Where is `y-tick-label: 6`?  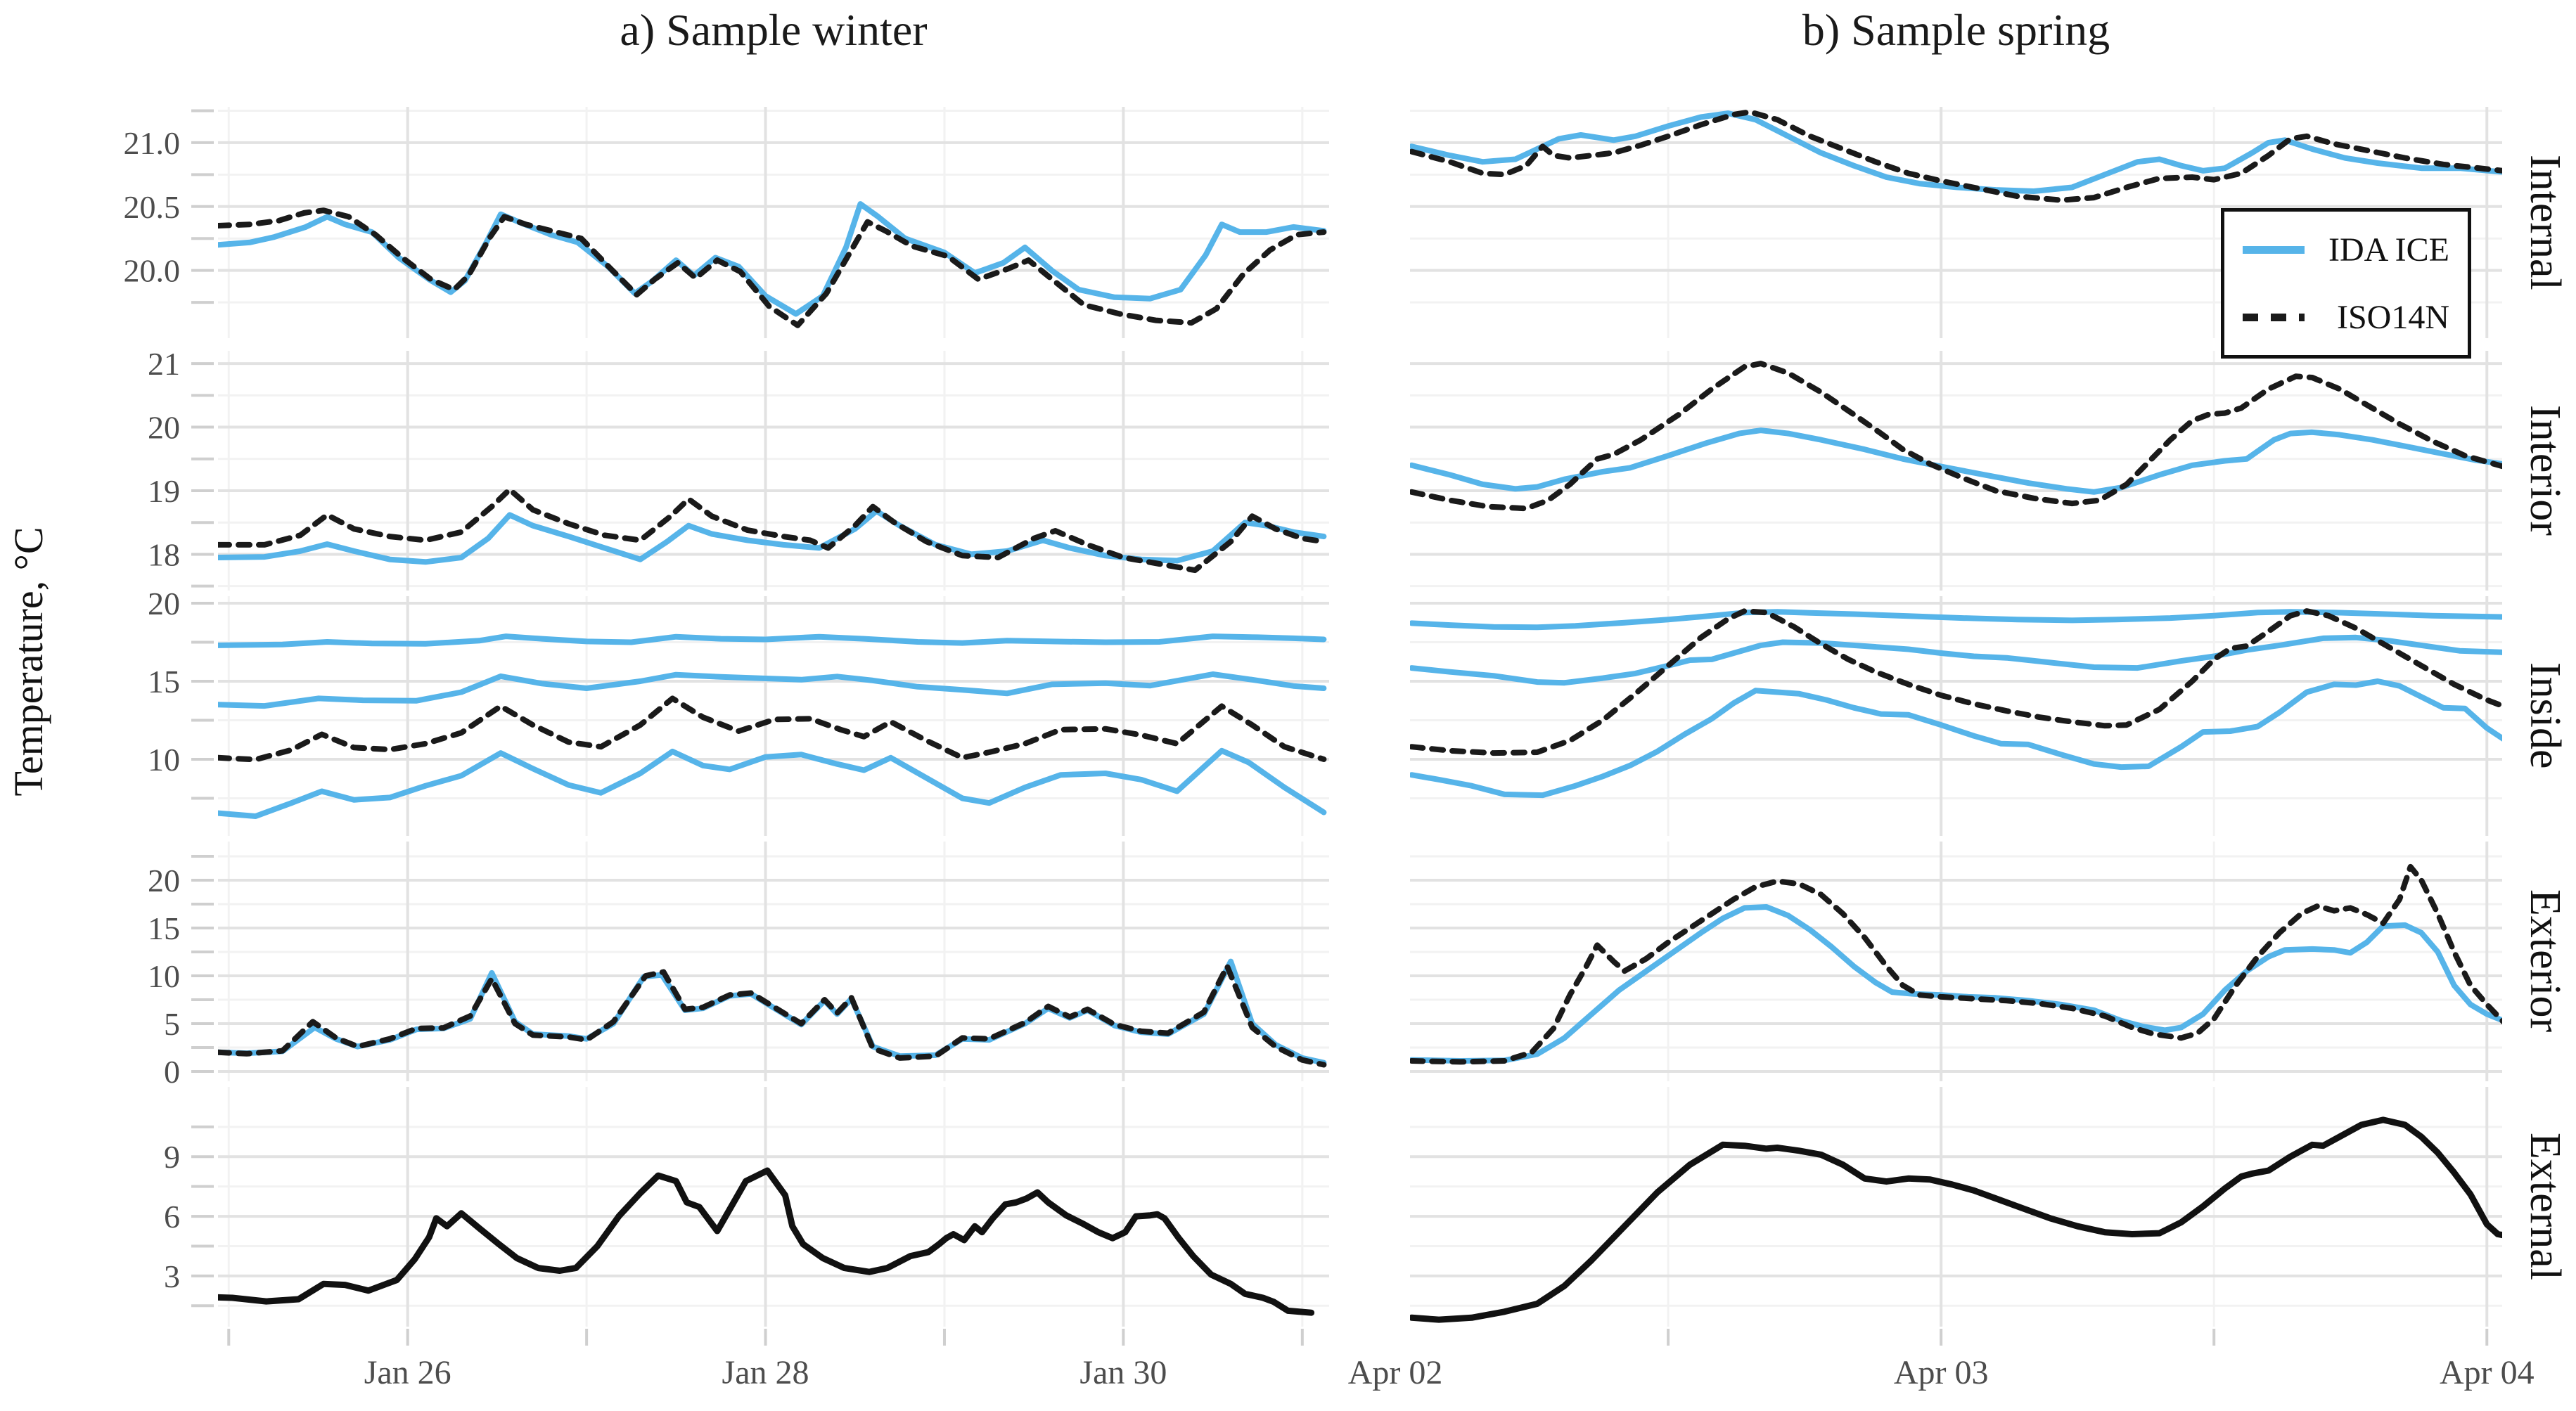
y-tick-label: 6 is located at coordinates (172, 1217).